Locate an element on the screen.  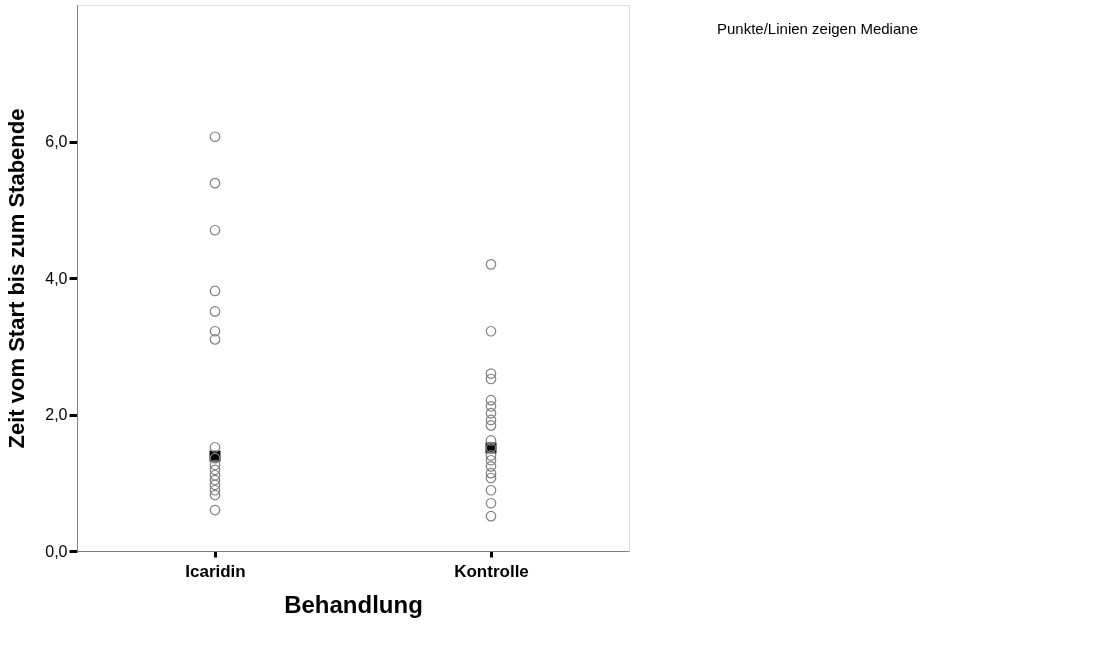
y-tick-label: 2,0 is located at coordinates (56, 414).